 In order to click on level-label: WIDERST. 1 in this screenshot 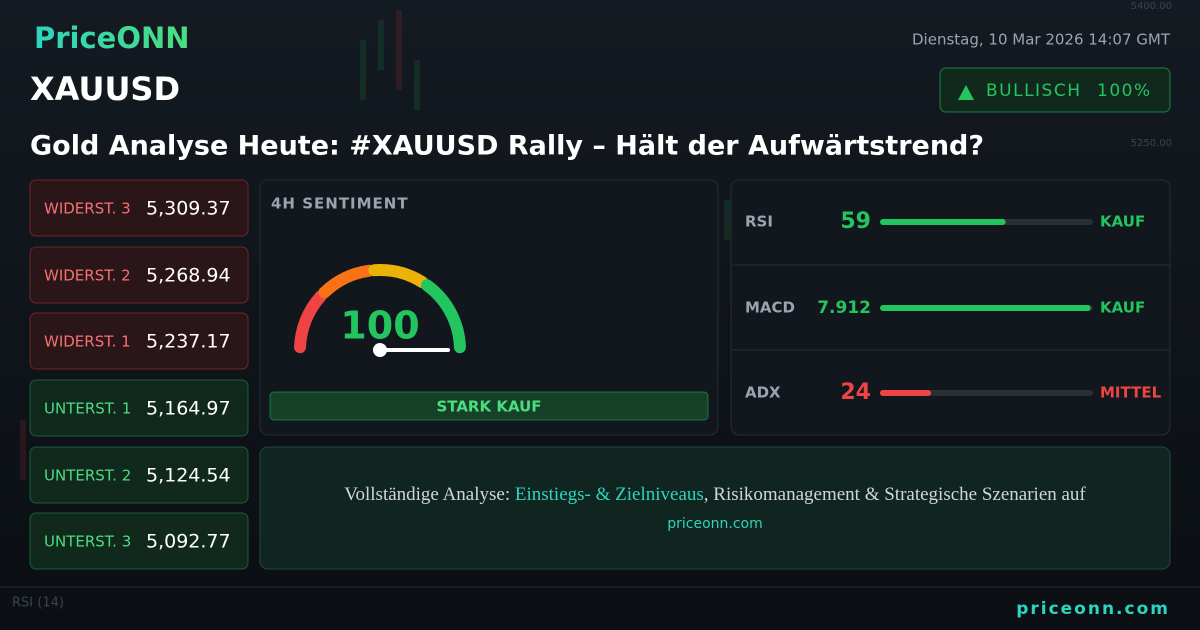, I will do `click(87, 342)`.